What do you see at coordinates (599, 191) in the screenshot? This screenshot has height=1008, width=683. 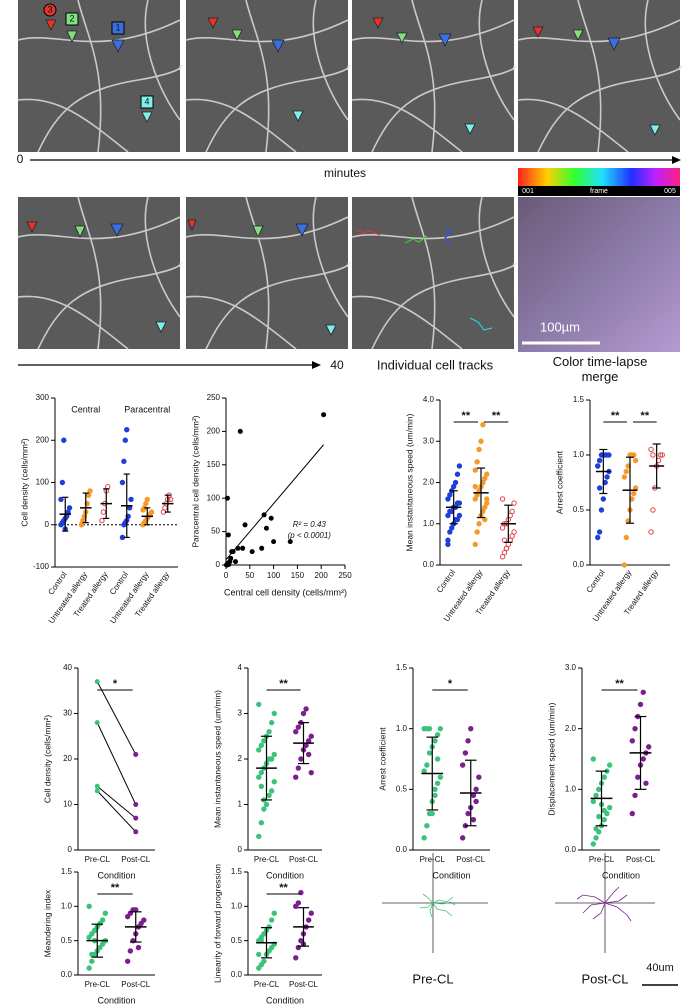 I see `colorbar-label: frame` at bounding box center [599, 191].